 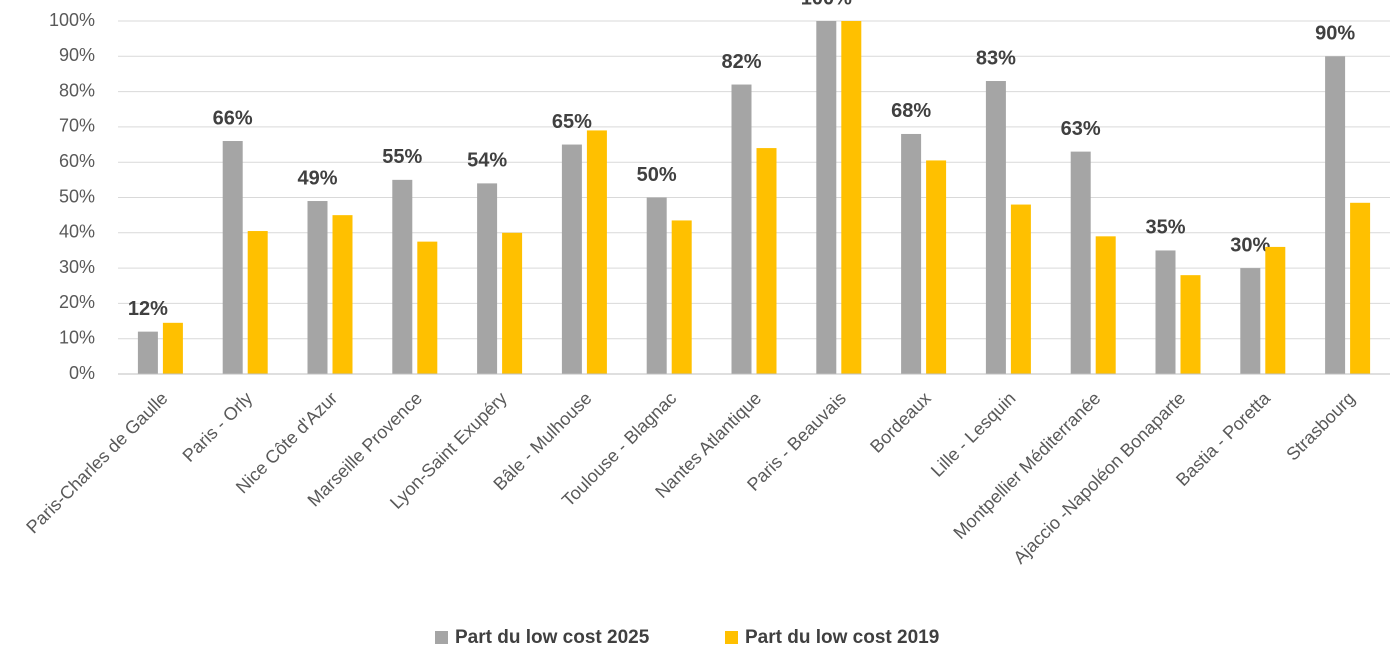 I want to click on x-tick-label: Paris - Orly, so click(x=218, y=427).